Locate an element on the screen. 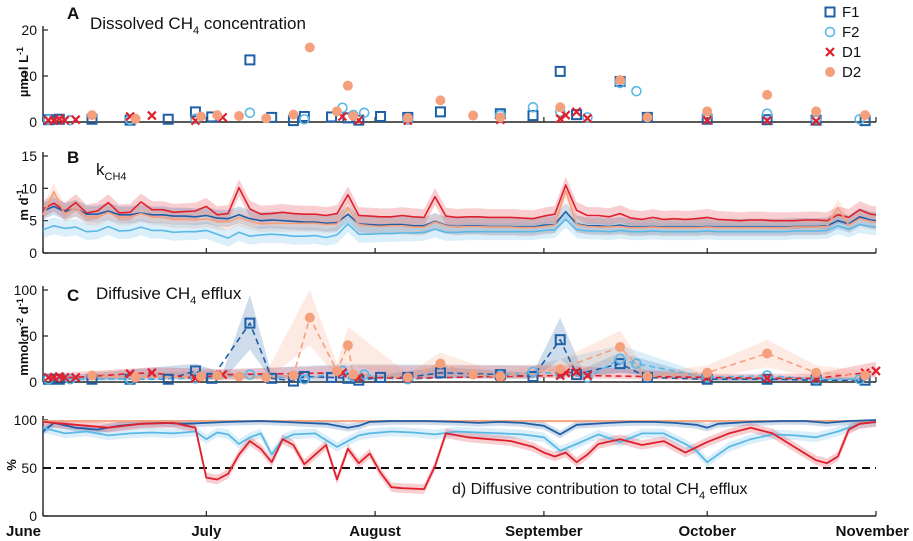 The height and width of the screenshot is (541, 913). legend-marker-F1 is located at coordinates (830, 12).